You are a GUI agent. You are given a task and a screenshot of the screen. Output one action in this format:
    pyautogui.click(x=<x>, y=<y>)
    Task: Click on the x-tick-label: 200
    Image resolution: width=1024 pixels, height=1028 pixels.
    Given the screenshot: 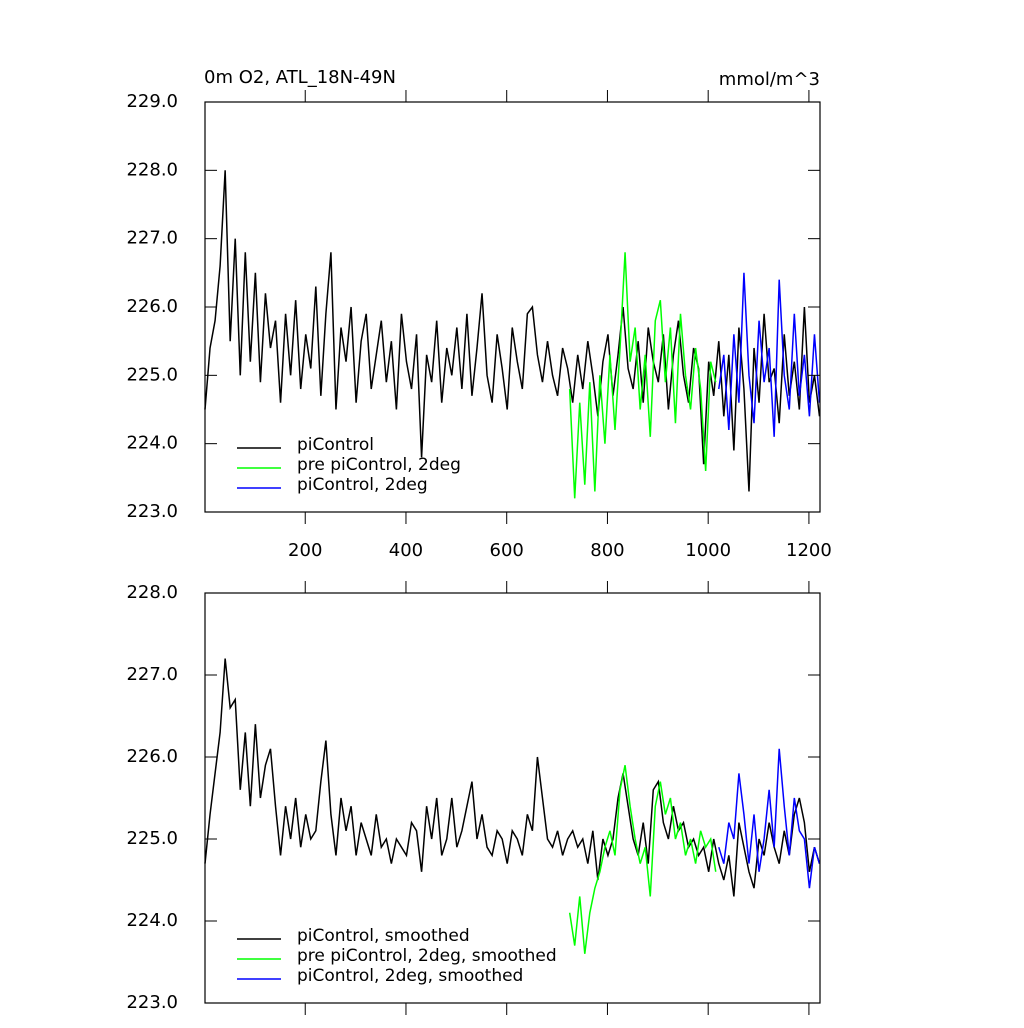 What is the action you would take?
    pyautogui.click(x=305, y=550)
    